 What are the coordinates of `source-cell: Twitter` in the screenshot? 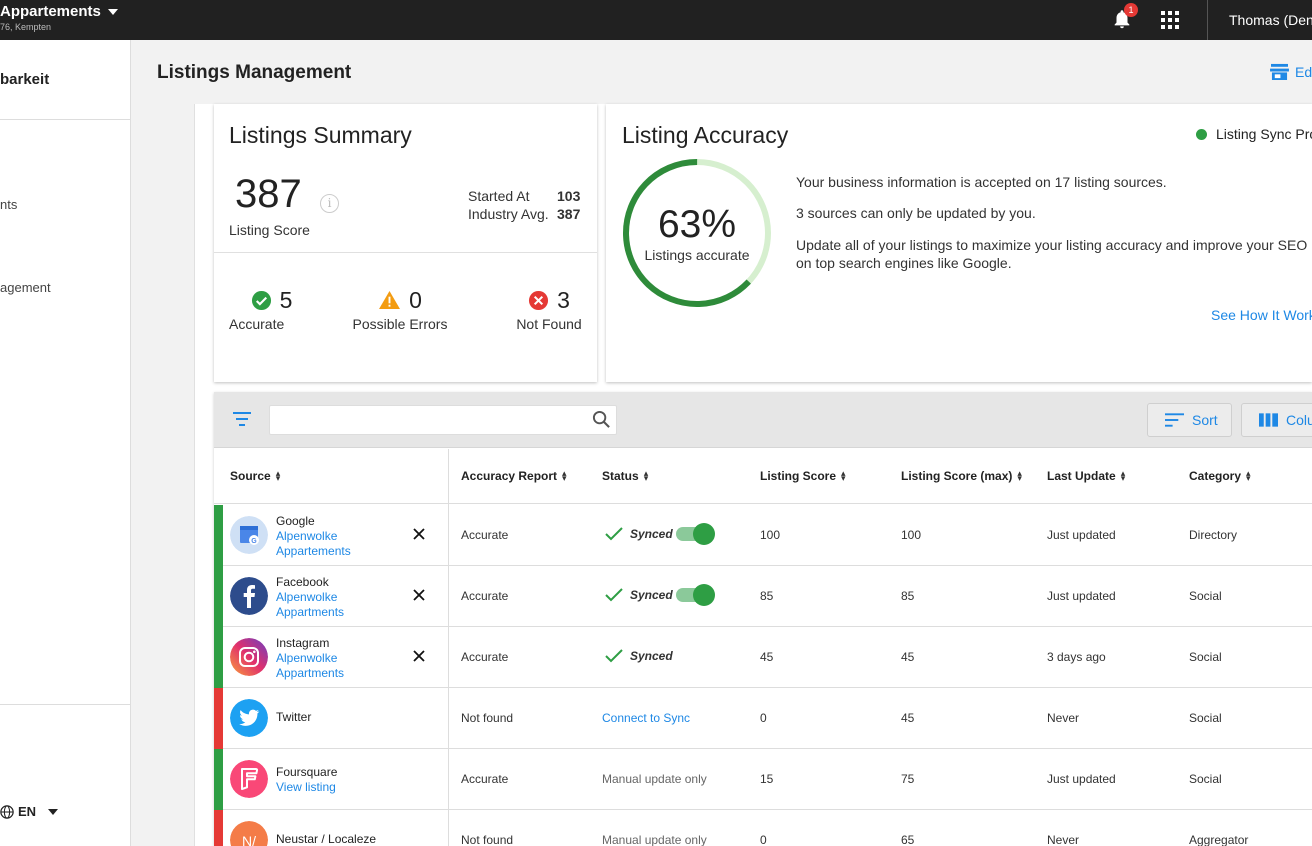 It's located at (293, 717).